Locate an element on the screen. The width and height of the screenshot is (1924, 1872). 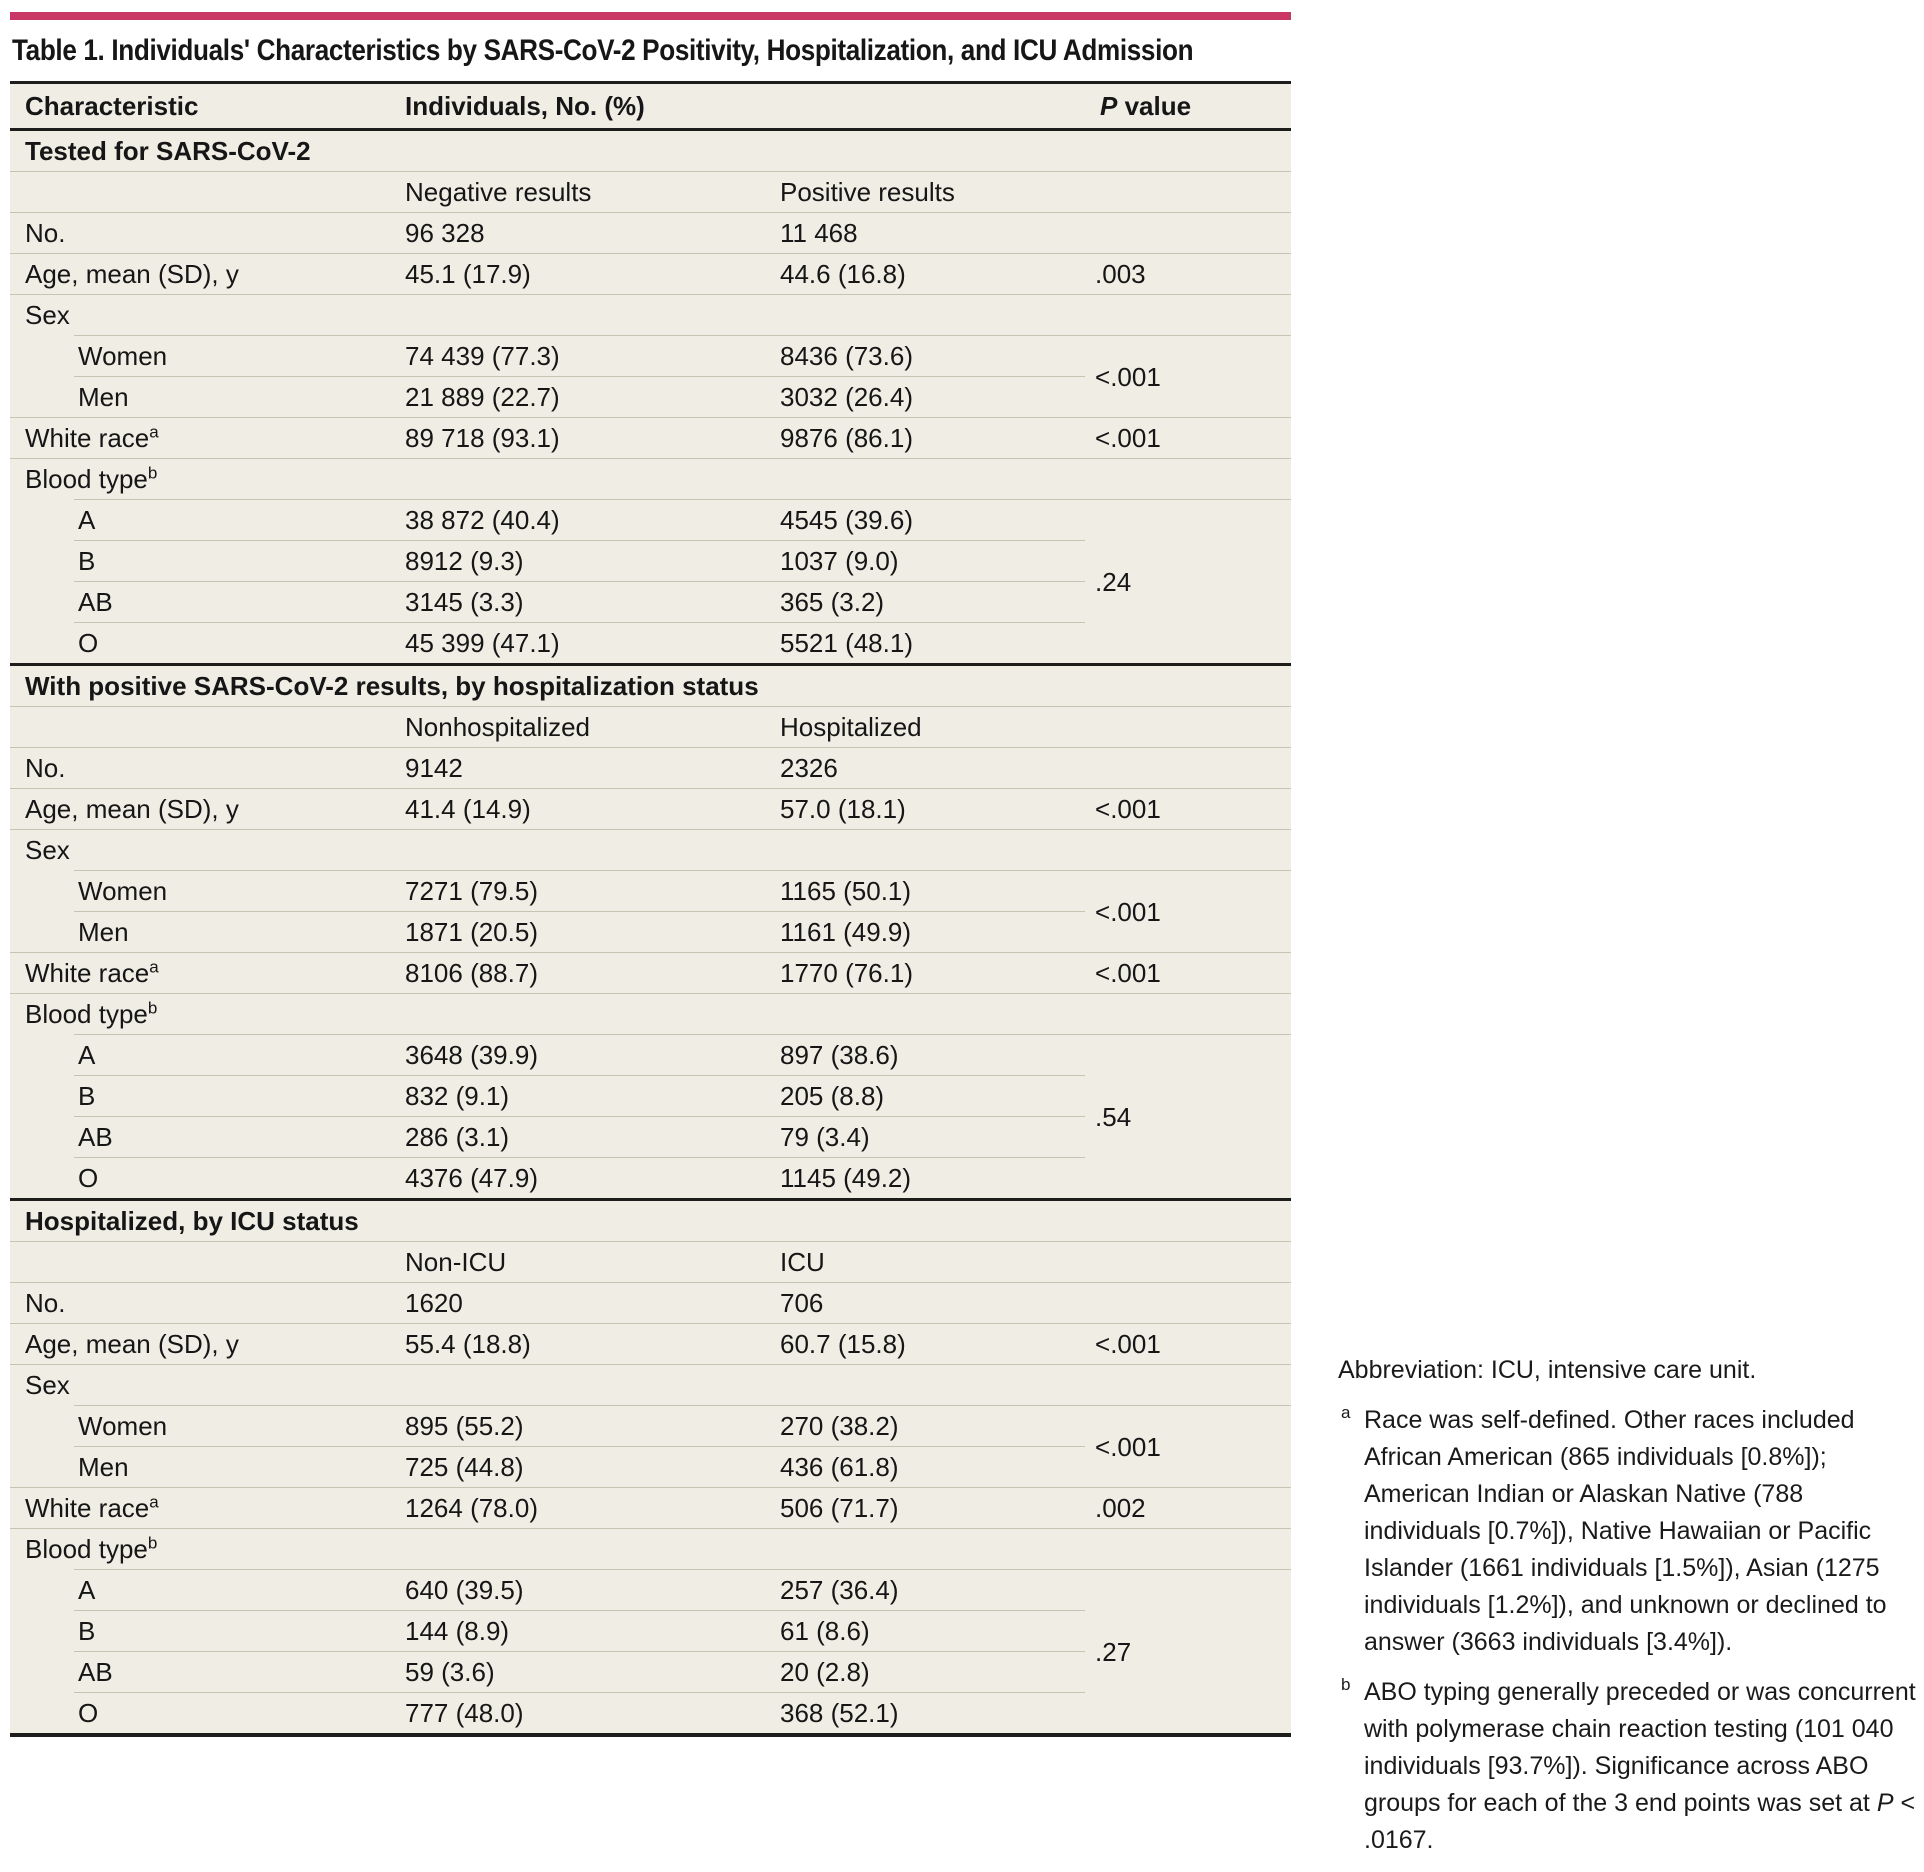
cell-value: 368 (52.1) is located at coordinates (925, 1712).